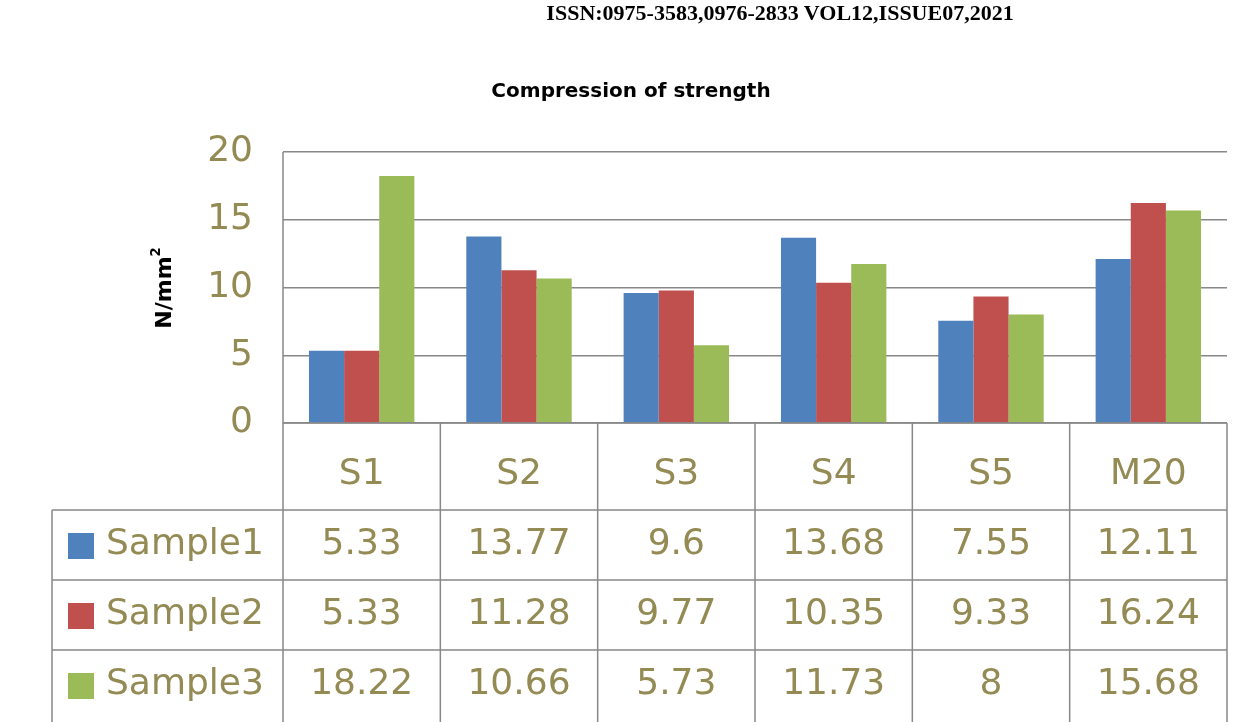  What do you see at coordinates (230, 284) in the screenshot?
I see `y-tick-label: 10` at bounding box center [230, 284].